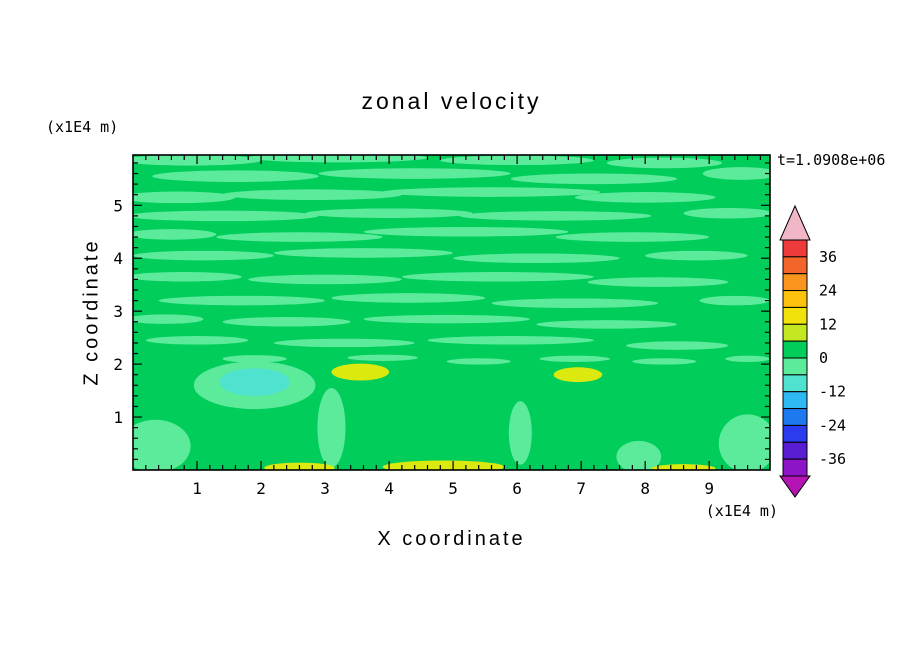 The image size is (904, 654). Describe the element at coordinates (451, 101) in the screenshot. I see `chart-title: zonal velocity` at that location.